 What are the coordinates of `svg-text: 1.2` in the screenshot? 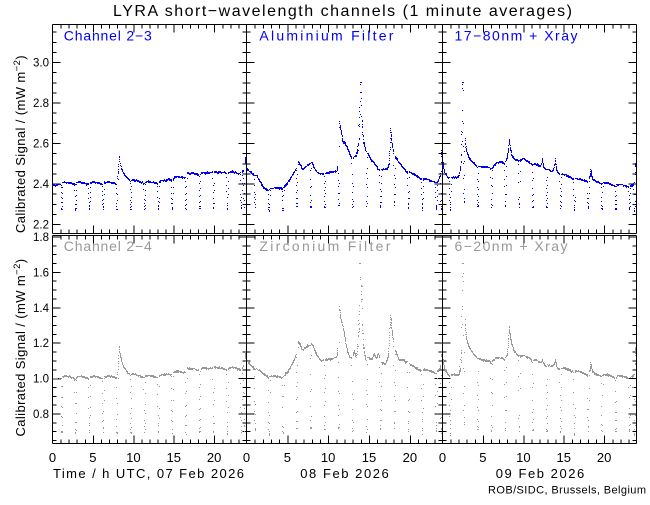 It's located at (41, 344).